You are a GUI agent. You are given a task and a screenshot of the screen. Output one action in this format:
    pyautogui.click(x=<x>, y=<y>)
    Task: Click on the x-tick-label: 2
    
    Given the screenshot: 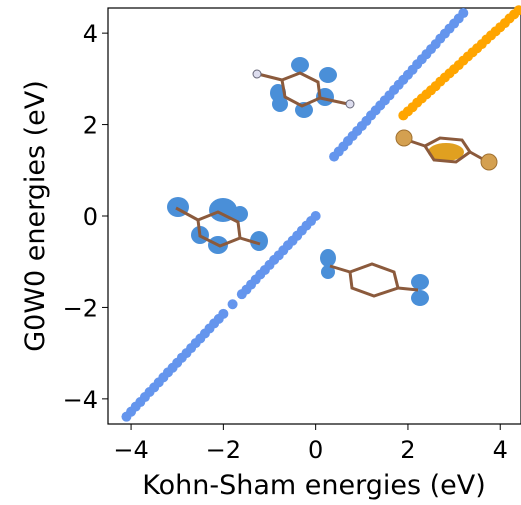 What is the action you would take?
    pyautogui.click(x=407, y=450)
    